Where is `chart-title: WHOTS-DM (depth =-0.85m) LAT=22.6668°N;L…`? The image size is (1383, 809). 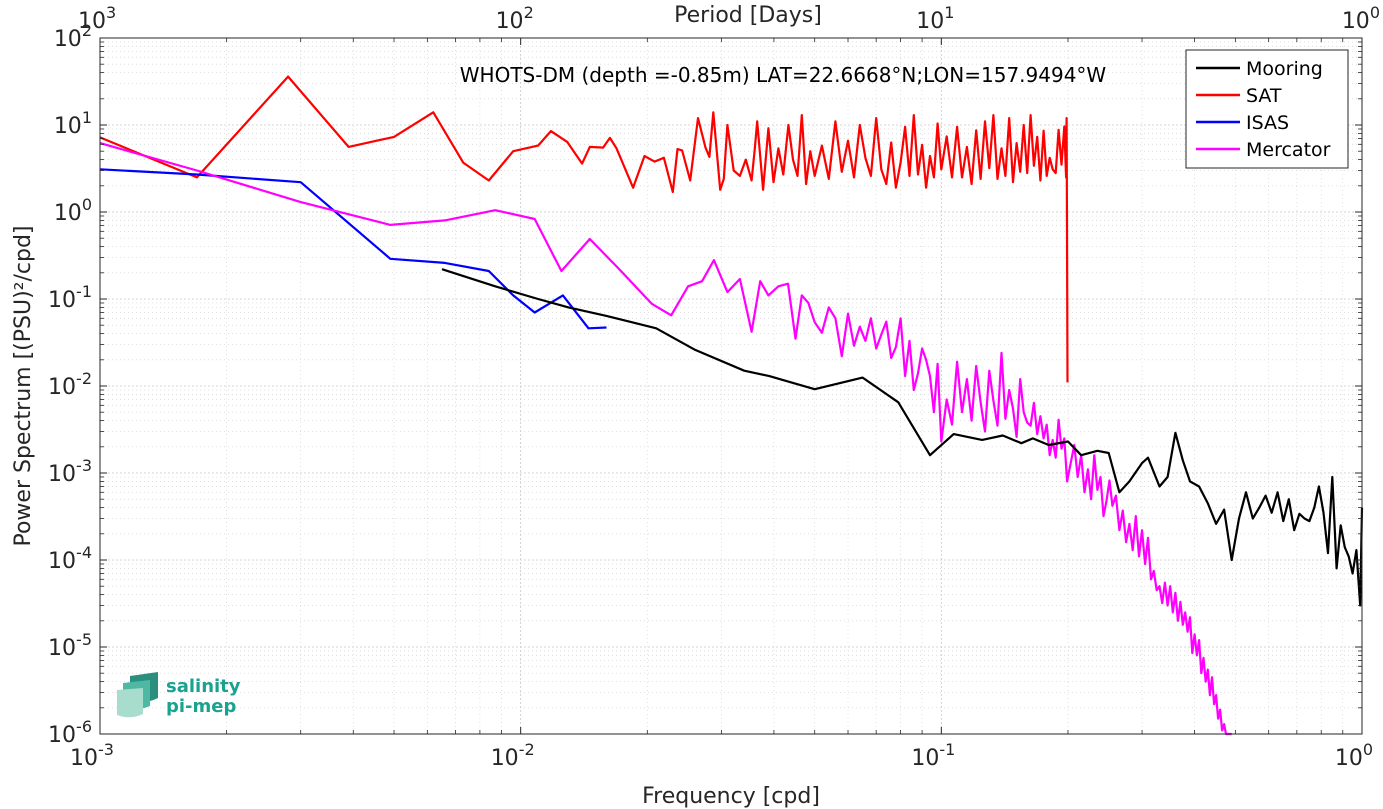
chart-title: WHOTS-DM (depth =-0.85m) LAT=22.6668°N;L… is located at coordinates (783, 75).